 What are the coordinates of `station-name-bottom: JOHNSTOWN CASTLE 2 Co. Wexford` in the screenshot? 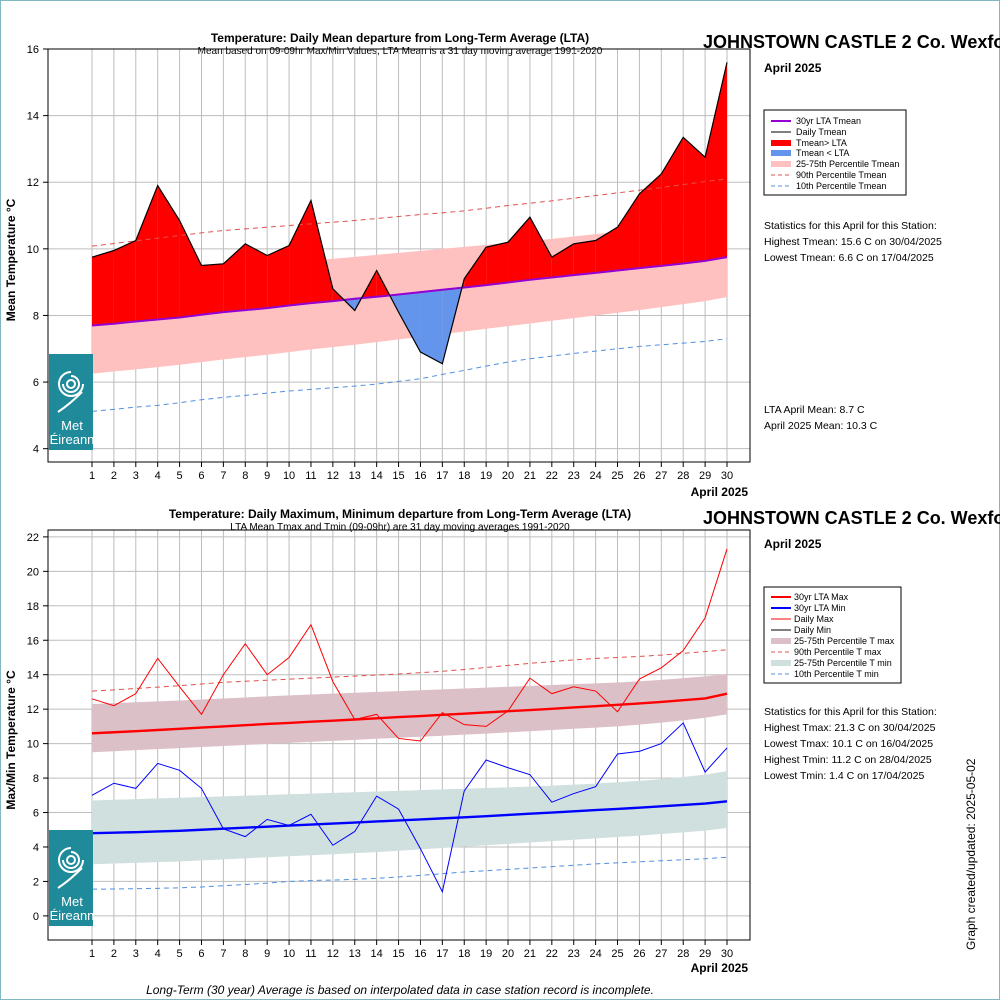 It's located at (851, 518).